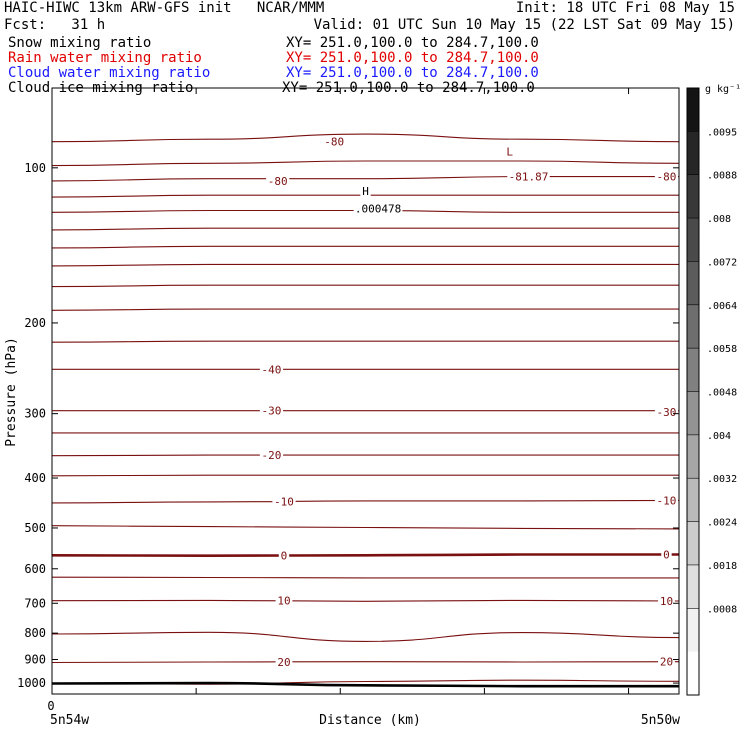  I want to click on y-tick-label: 200, so click(35, 323).